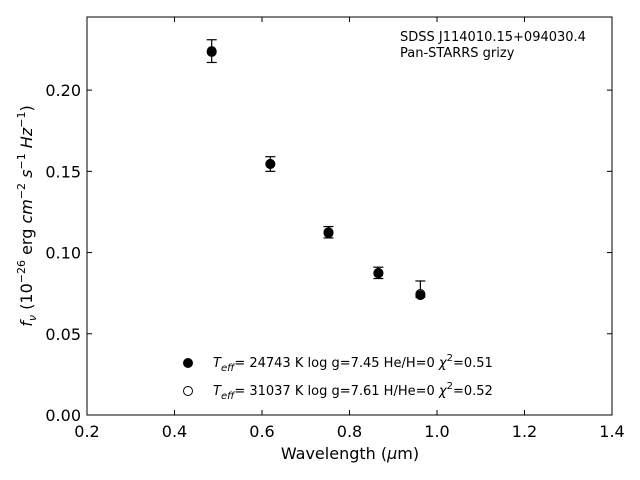 This screenshot has width=640, height=480. What do you see at coordinates (493, 37) in the screenshot?
I see `annotation-object-name: SDSS J114010.15+094030.4` at bounding box center [493, 37].